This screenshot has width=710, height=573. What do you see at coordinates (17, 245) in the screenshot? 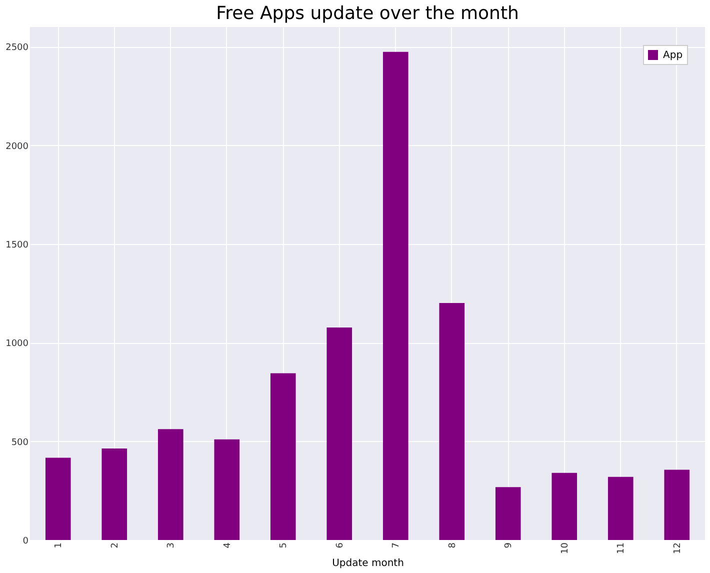
I see `y-tick-label: 1500` at bounding box center [17, 245].